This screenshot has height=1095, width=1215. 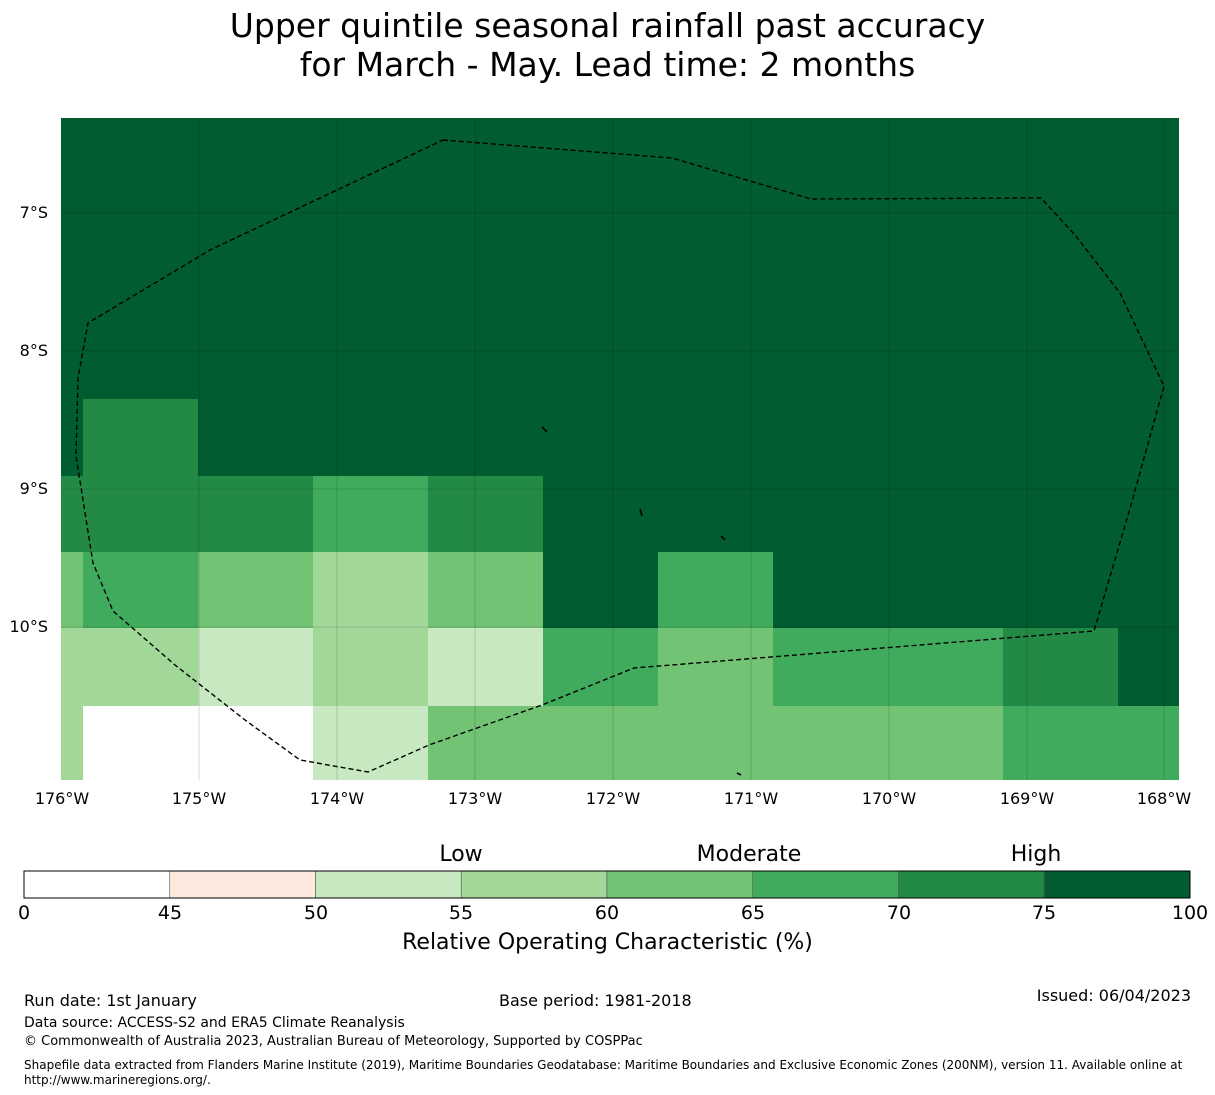 I want to click on lon-label-172w: 172°W, so click(x=613, y=798).